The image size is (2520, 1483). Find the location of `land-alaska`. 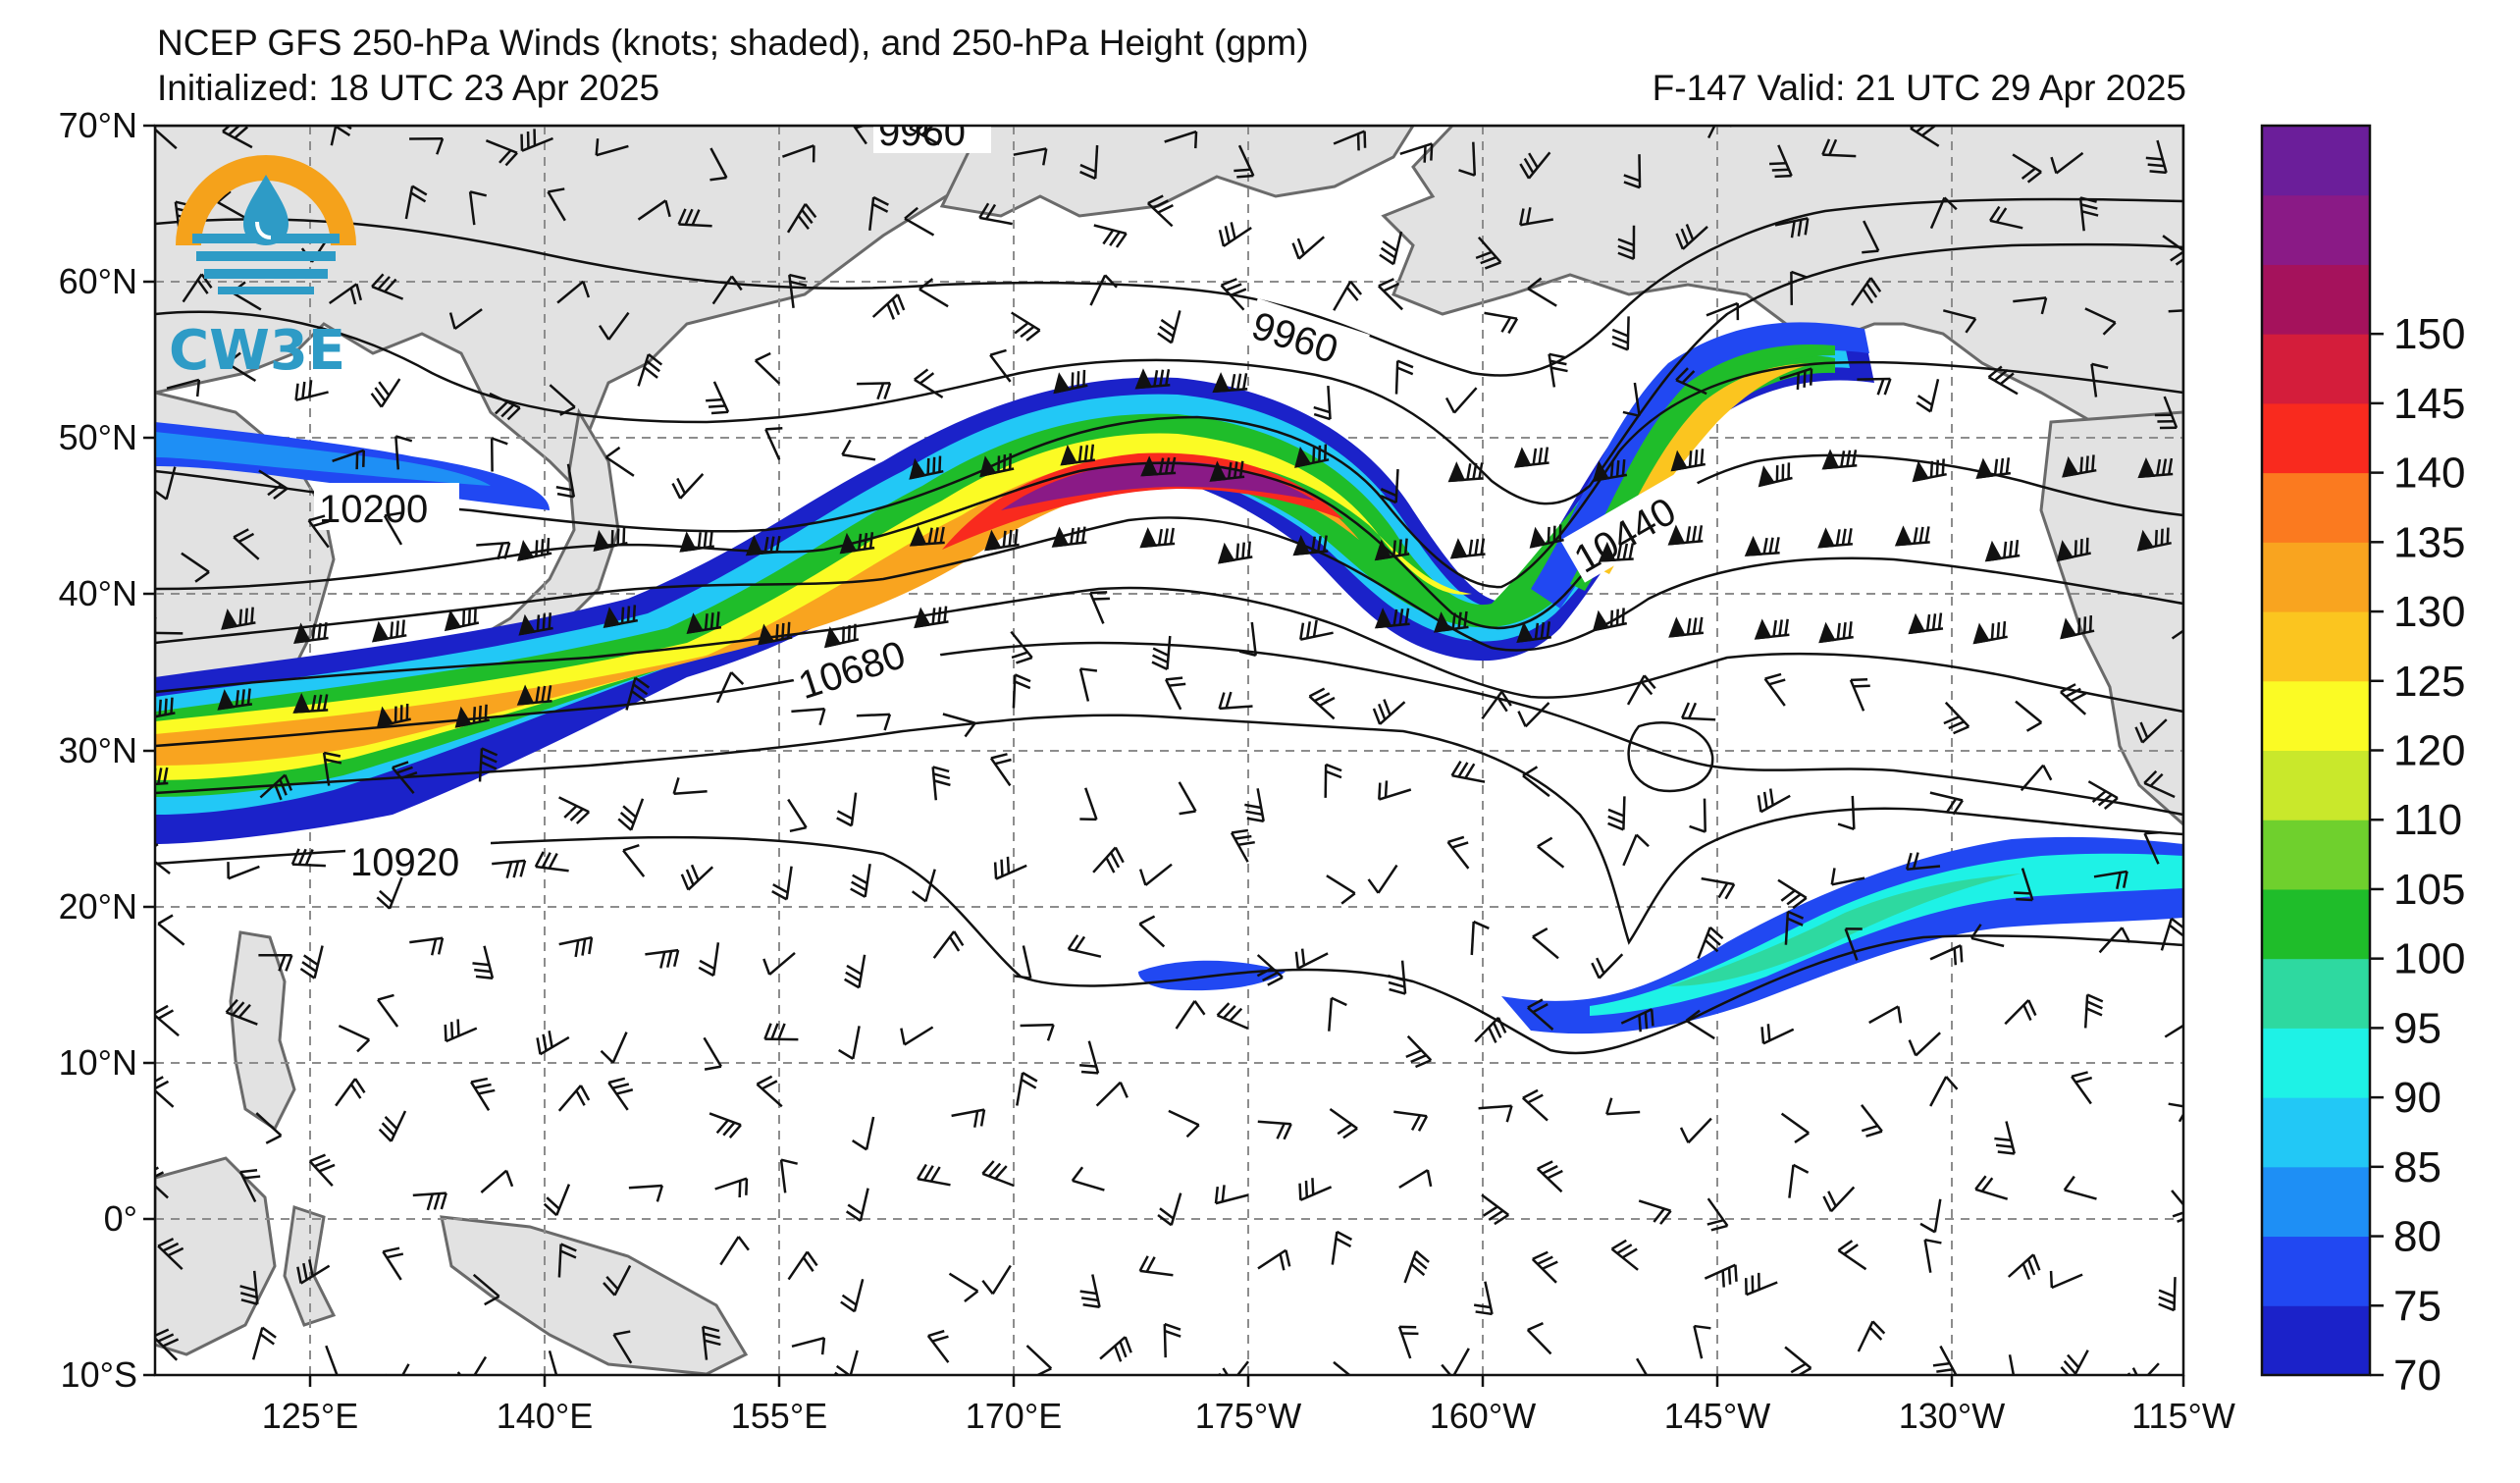

land-alaska is located at coordinates (1782, 280).